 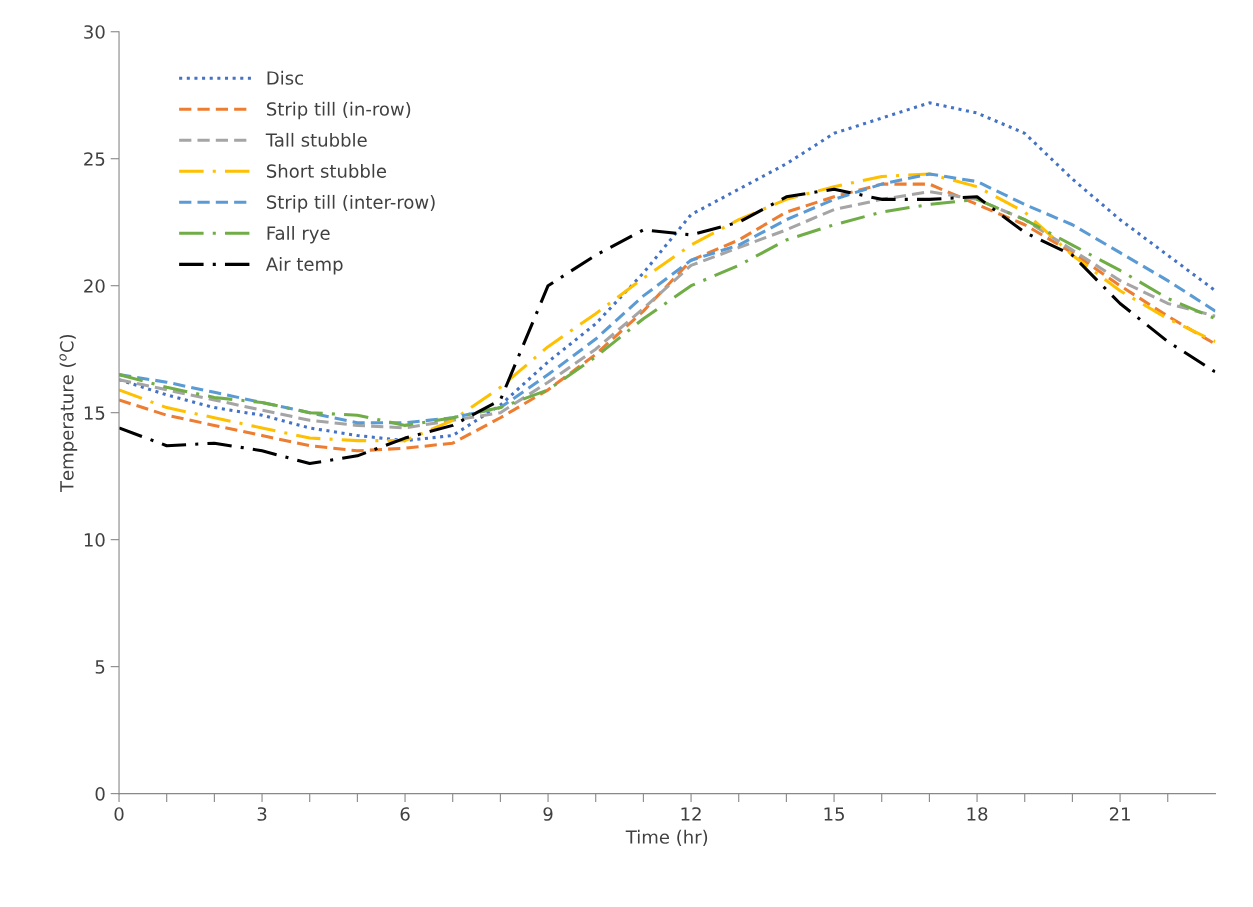 I want to click on x-tick-label: 15, so click(x=834, y=814).